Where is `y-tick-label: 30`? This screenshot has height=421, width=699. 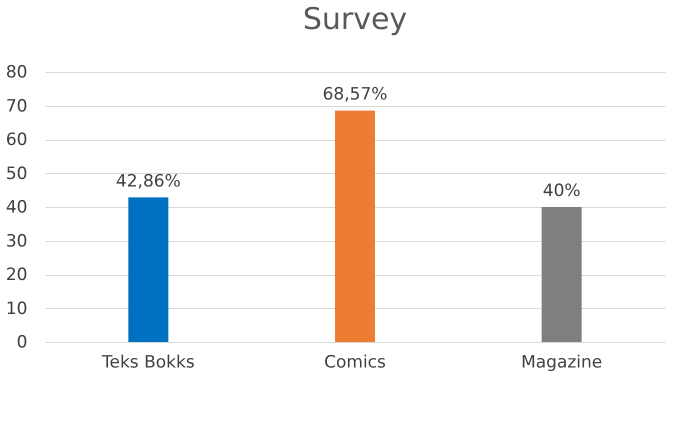 y-tick-label: 30 is located at coordinates (17, 241).